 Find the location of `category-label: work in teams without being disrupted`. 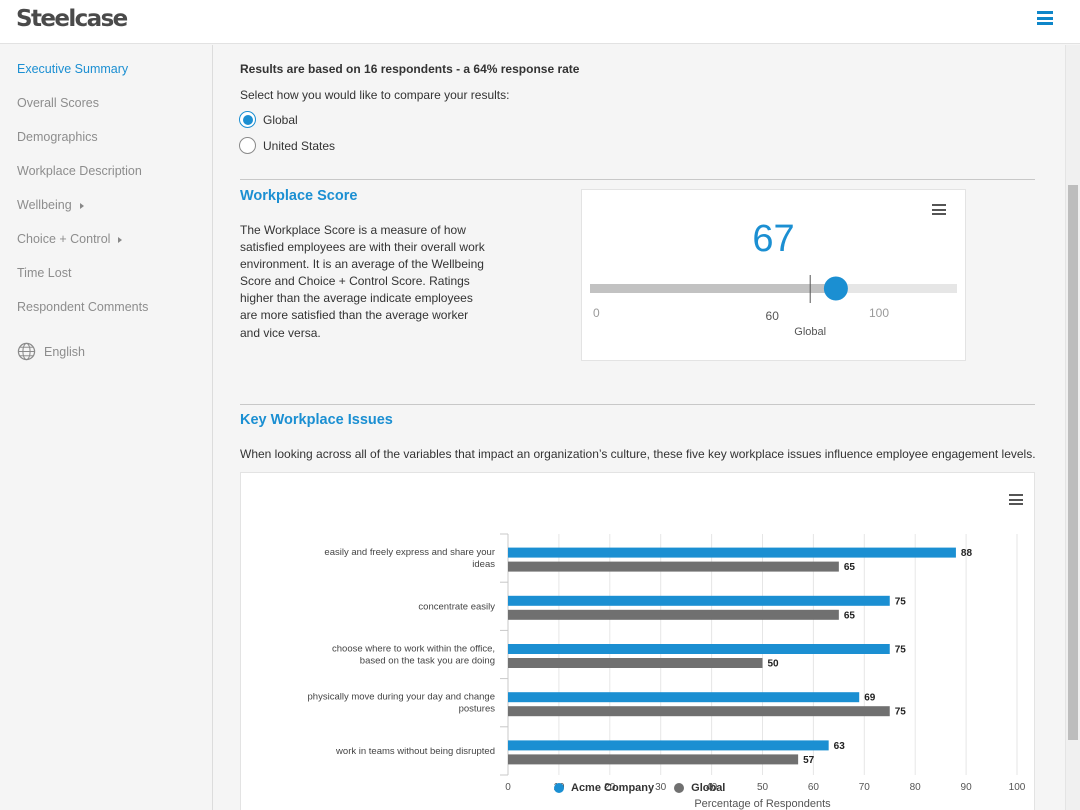

category-label: work in teams without being disrupted is located at coordinates (415, 751).